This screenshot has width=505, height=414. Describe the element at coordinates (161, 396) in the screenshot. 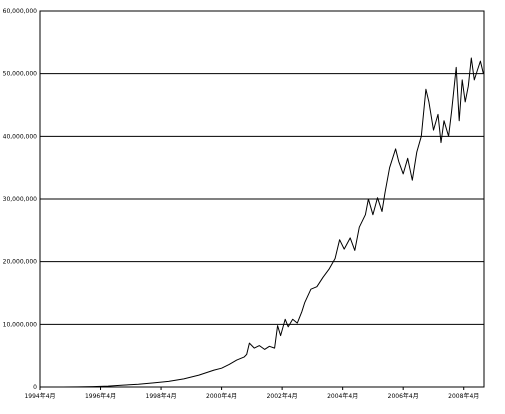

I see `x-tick-label: 1998年4月` at that location.